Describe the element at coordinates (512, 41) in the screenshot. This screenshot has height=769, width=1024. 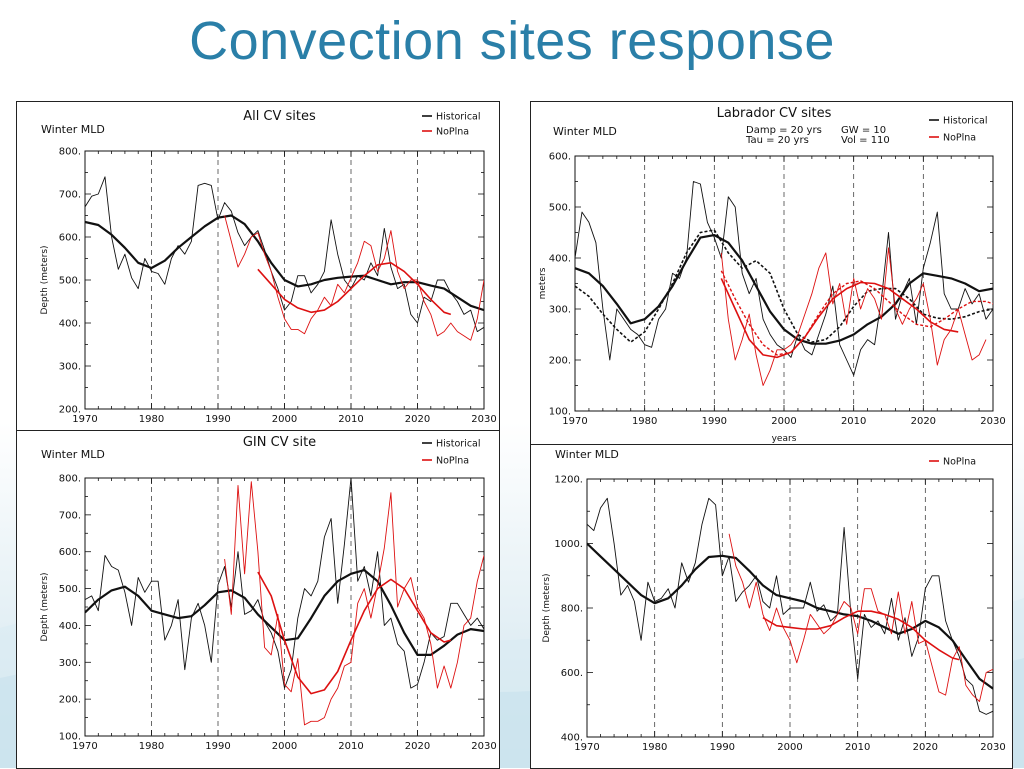
I see `slide-title: Convection sites response` at that location.